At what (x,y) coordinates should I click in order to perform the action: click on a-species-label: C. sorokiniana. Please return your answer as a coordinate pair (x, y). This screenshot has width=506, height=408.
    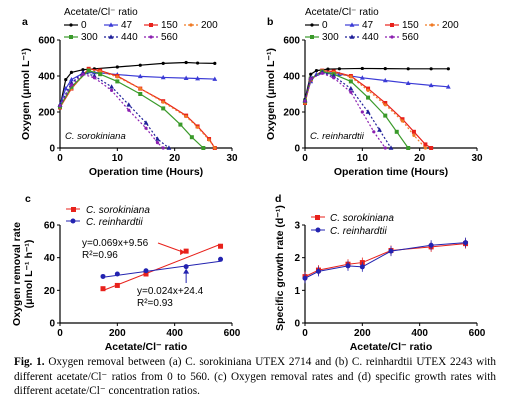
    Looking at the image, I should click on (95, 136).